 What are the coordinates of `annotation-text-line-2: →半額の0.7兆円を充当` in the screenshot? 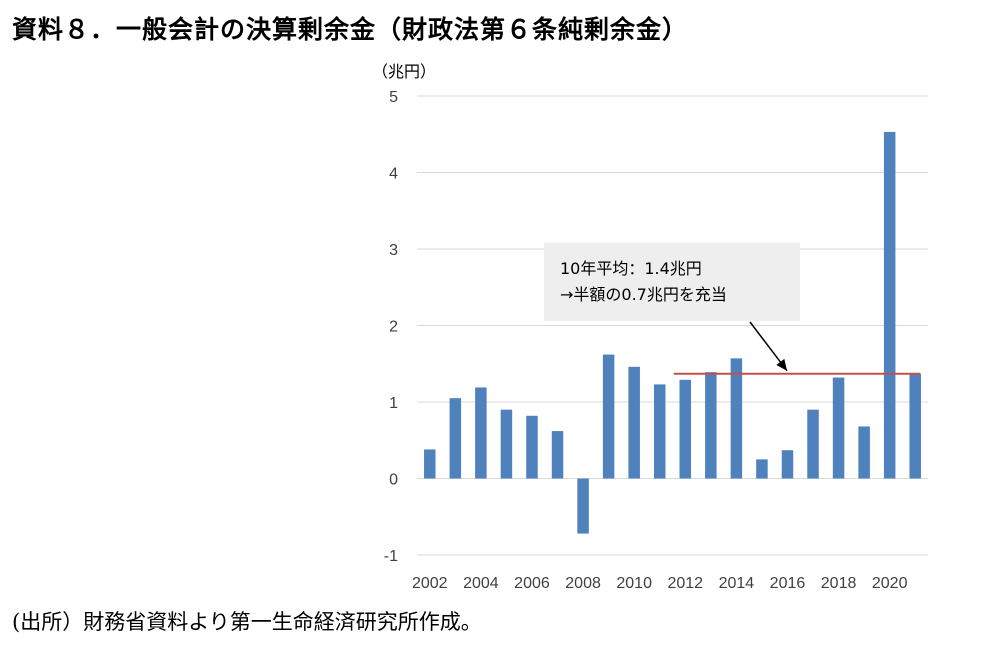 It's located at (643, 294).